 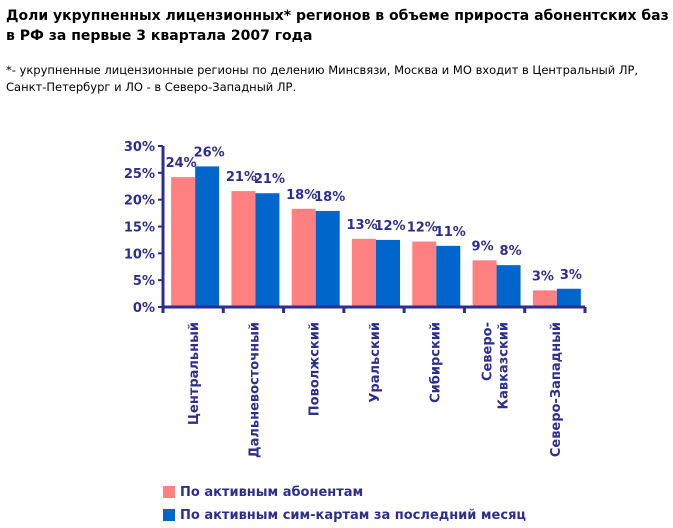 I want to click on x-category-label: Северо-Западный, so click(x=556, y=389).